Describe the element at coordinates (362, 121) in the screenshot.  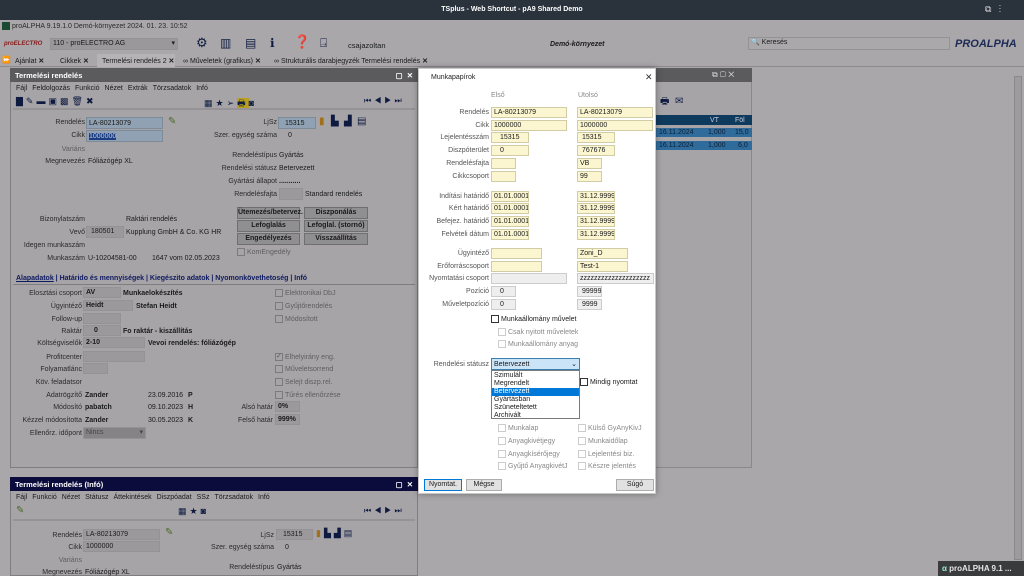
I see `file-icon: ▤` at that location.